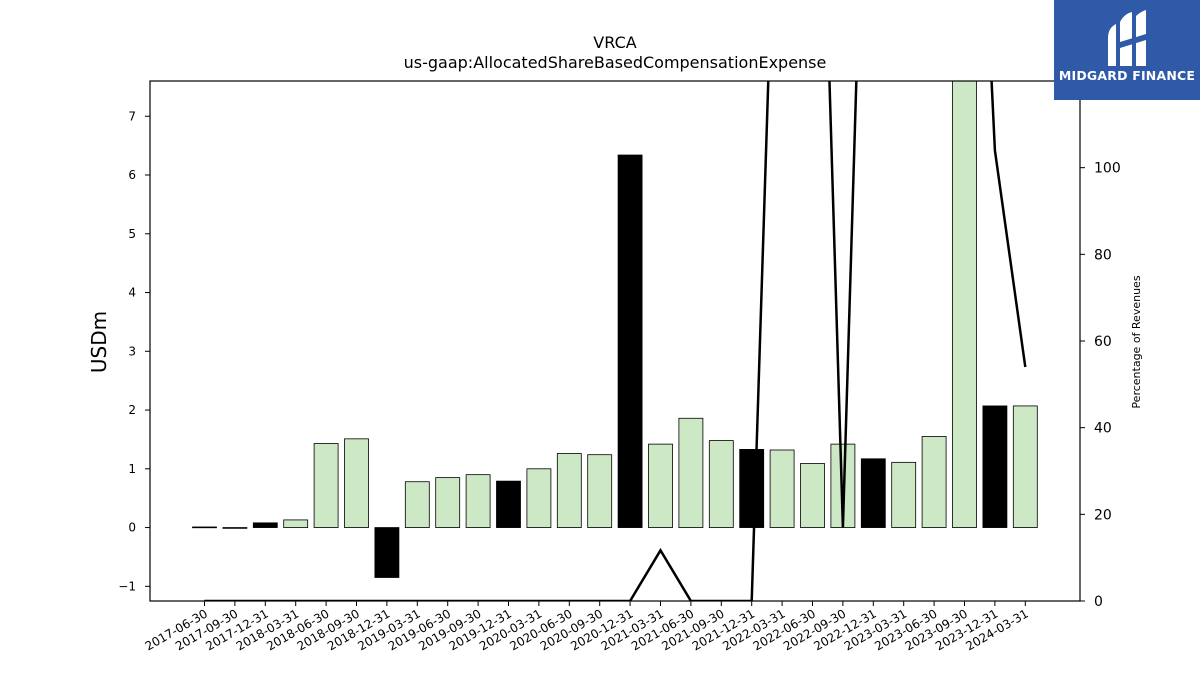 The image size is (1200, 675). I want to click on chart-title: VRCA, so click(614, 42).